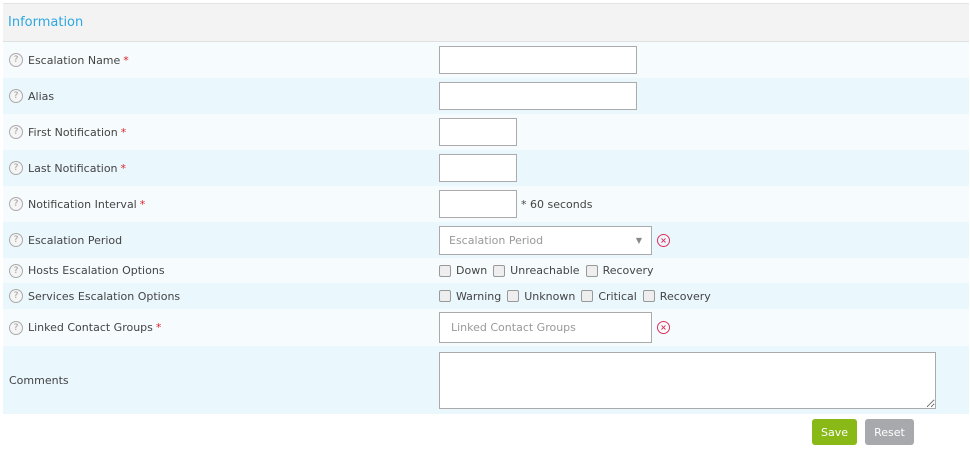  Describe the element at coordinates (536, 270) in the screenshot. I see `checkbox-unreachable: Unreachable` at that location.